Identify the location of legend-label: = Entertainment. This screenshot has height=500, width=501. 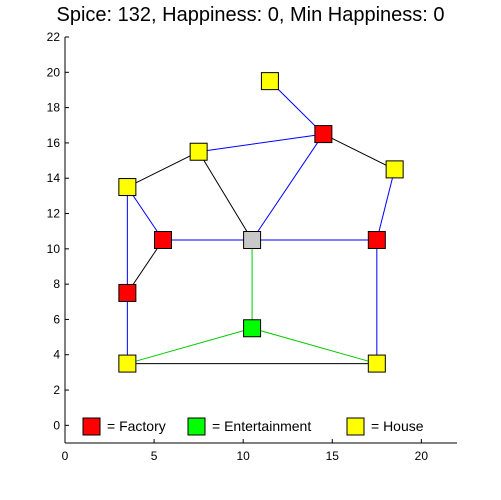
(261, 426).